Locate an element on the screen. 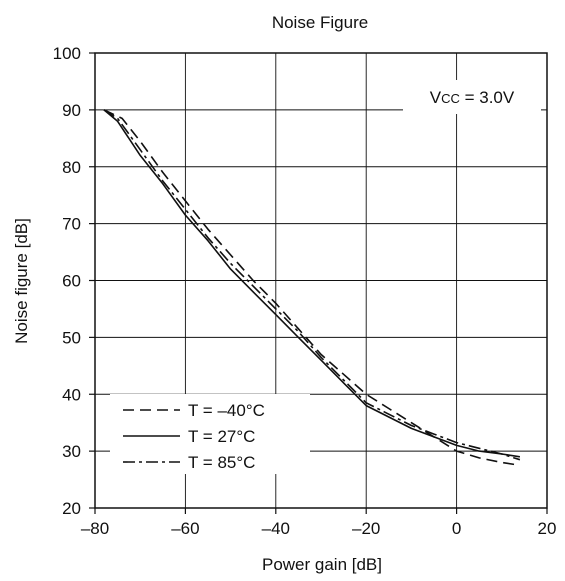  x-axis-label: Power gain [dB] is located at coordinates (322, 564).